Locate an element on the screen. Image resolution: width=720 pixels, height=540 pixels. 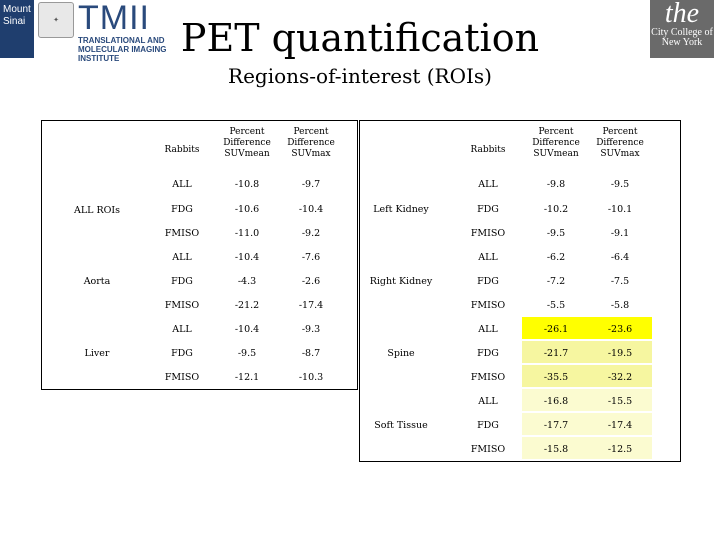
table-cell: -23.6 is located at coordinates (620, 329).